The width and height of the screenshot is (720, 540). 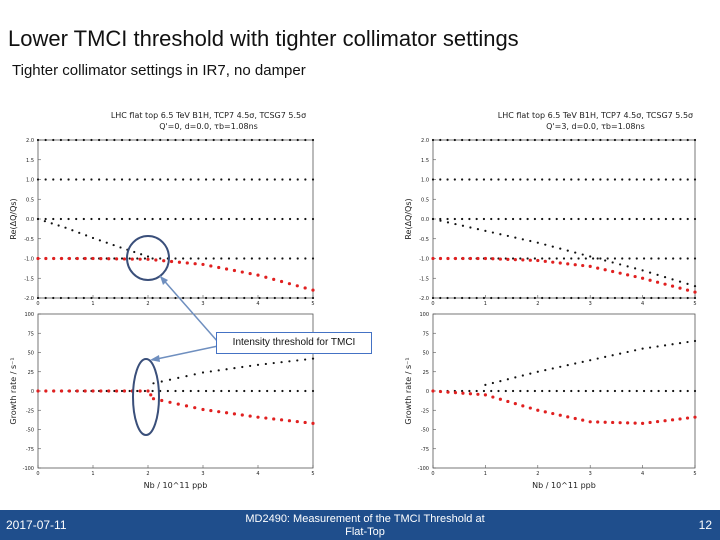 What do you see at coordinates (13, 218) in the screenshot?
I see `y-axis-label: Re(ΔQ/Qs)` at bounding box center [13, 218].